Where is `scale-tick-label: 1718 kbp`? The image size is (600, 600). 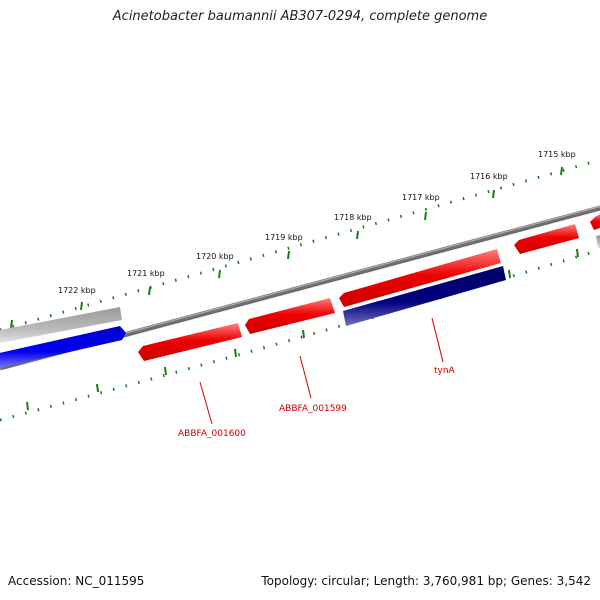 scale-tick-label: 1718 kbp is located at coordinates (353, 217).